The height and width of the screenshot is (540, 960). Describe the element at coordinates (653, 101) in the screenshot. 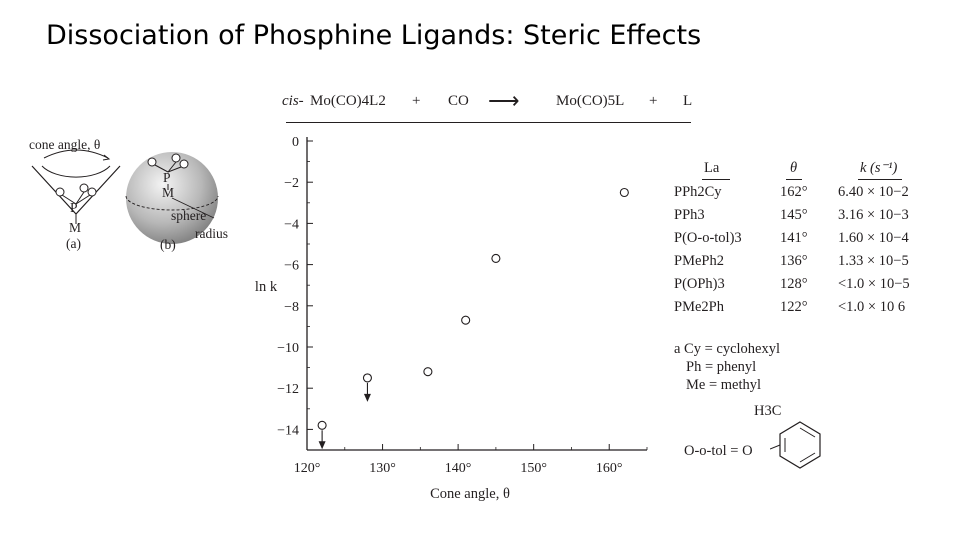

I see `equation-plus-2: +` at that location.